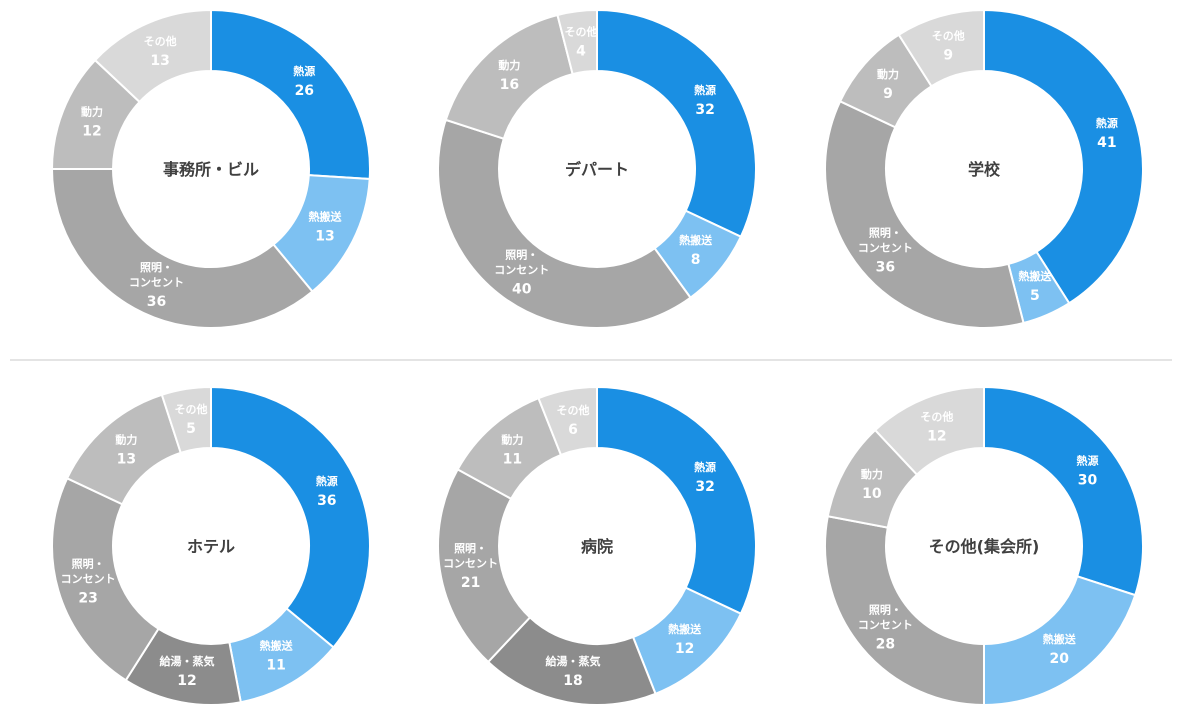  I want to click on chart-center-title: 病院, so click(597, 546).